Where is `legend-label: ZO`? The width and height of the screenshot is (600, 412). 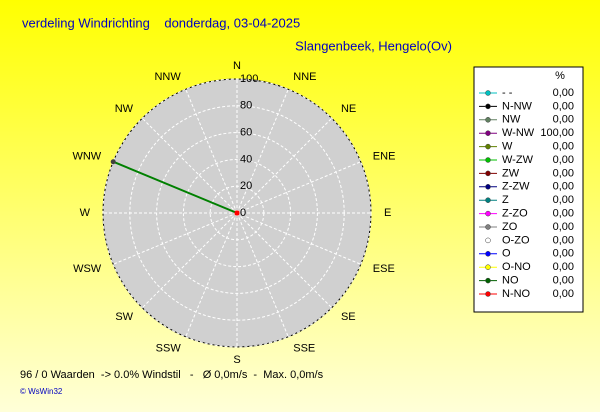
legend-label: ZO is located at coordinates (510, 227).